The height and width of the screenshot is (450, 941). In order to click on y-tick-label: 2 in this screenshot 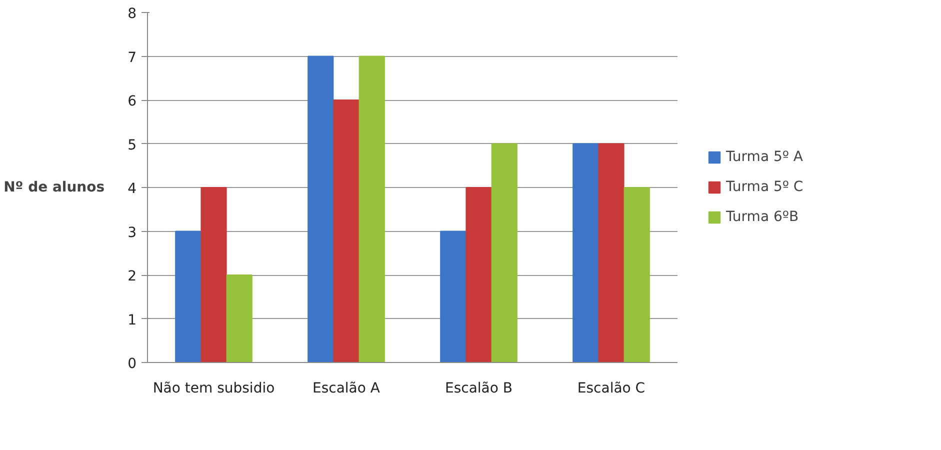, I will do `click(132, 276)`.